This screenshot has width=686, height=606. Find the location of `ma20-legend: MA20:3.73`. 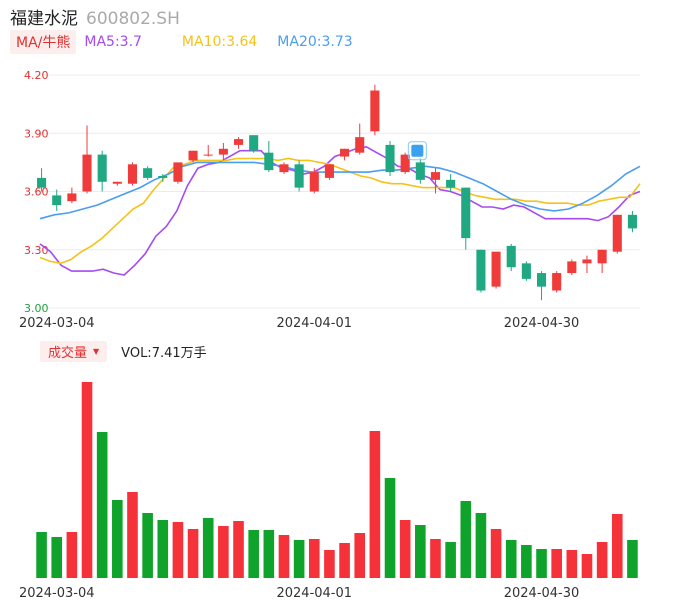

ma20-legend: MA20:3.73 is located at coordinates (315, 42).